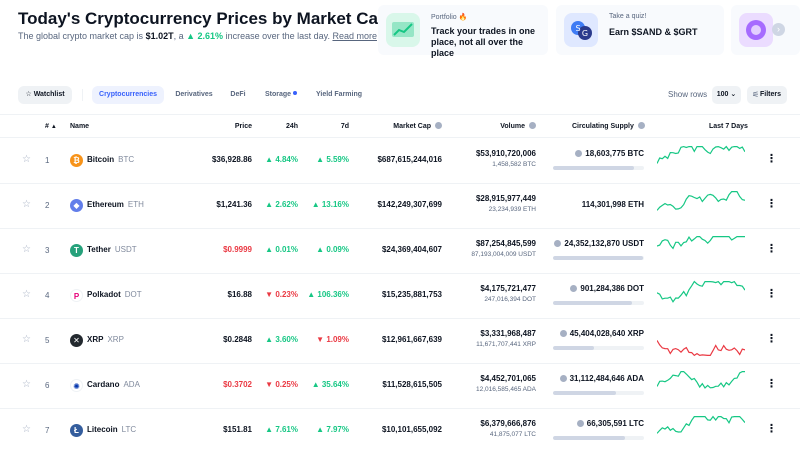  I want to click on volume-value: $4,175,721,477, so click(508, 288).